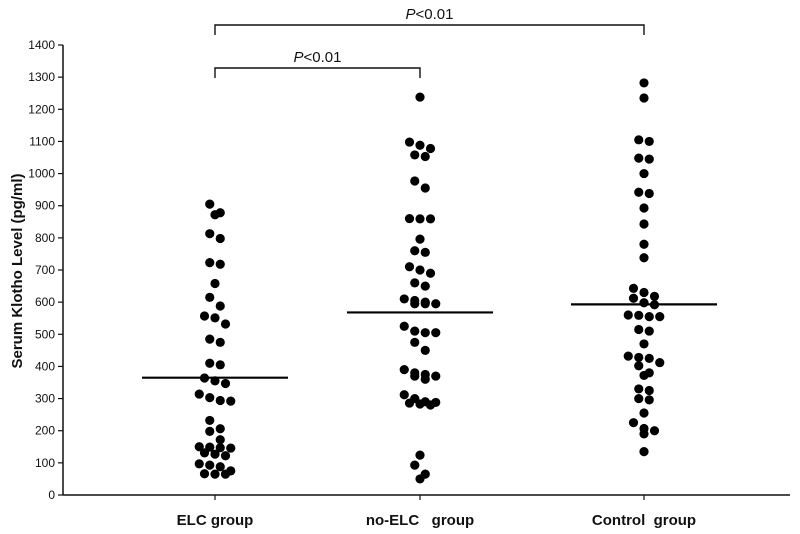 The image size is (800, 534). I want to click on y-tick-label: 500, so click(45, 334).